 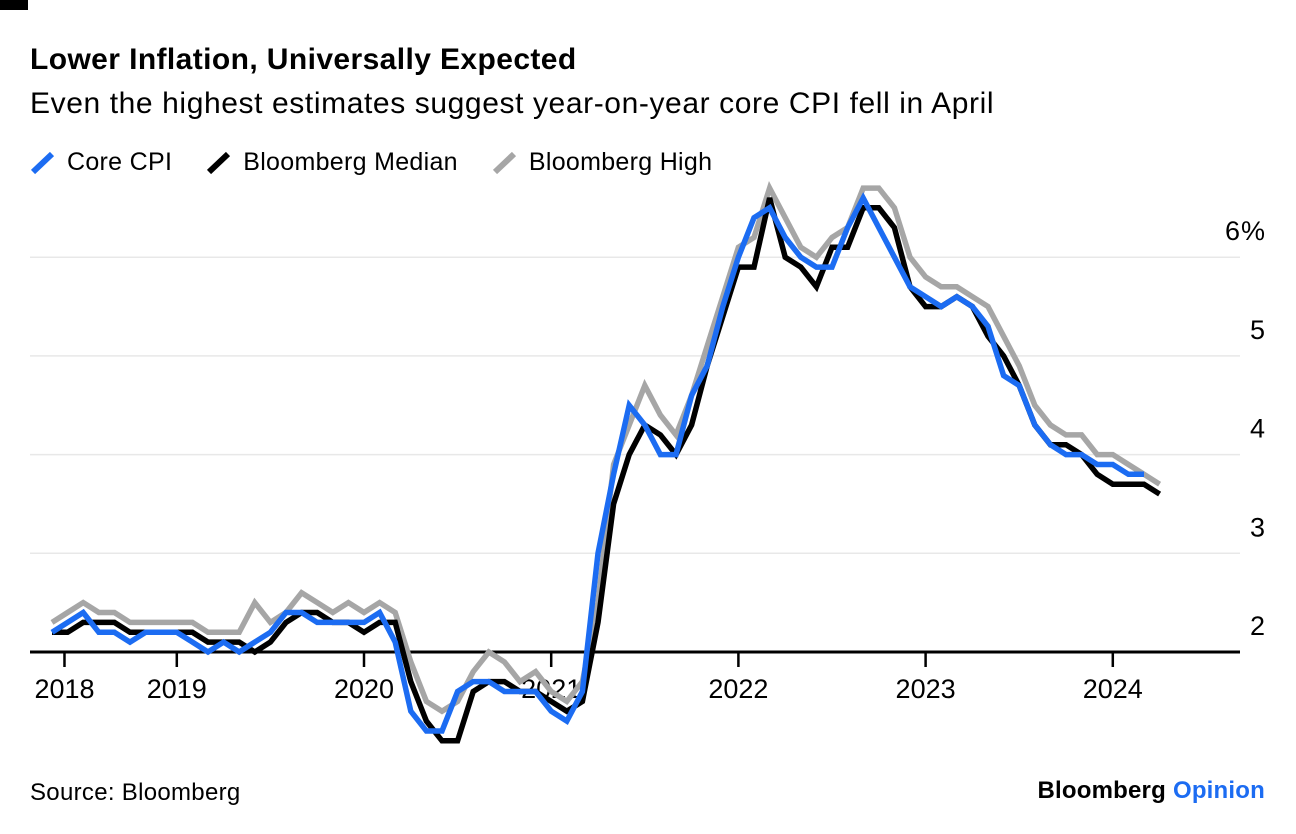 What do you see at coordinates (1258, 626) in the screenshot?
I see `svg-text: 2` at bounding box center [1258, 626].